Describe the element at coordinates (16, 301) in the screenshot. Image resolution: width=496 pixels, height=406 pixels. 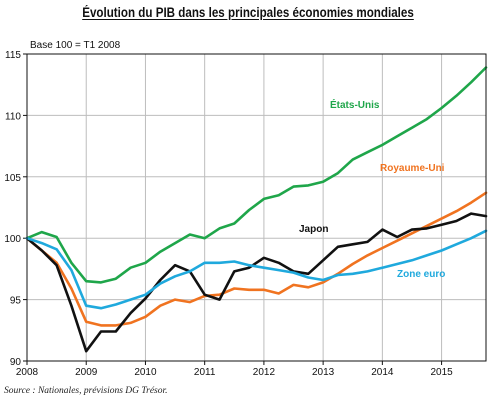
I see `y-tick-label: 95` at that location.